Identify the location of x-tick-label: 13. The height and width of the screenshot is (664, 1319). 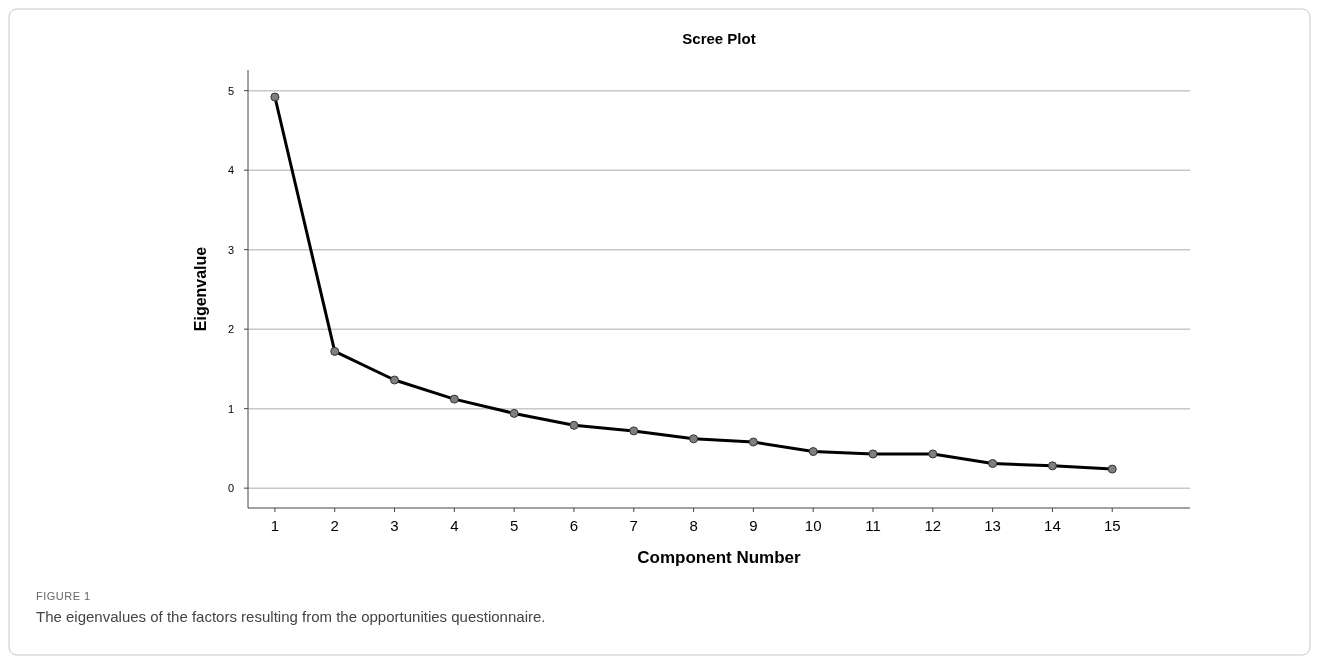
(992, 525).